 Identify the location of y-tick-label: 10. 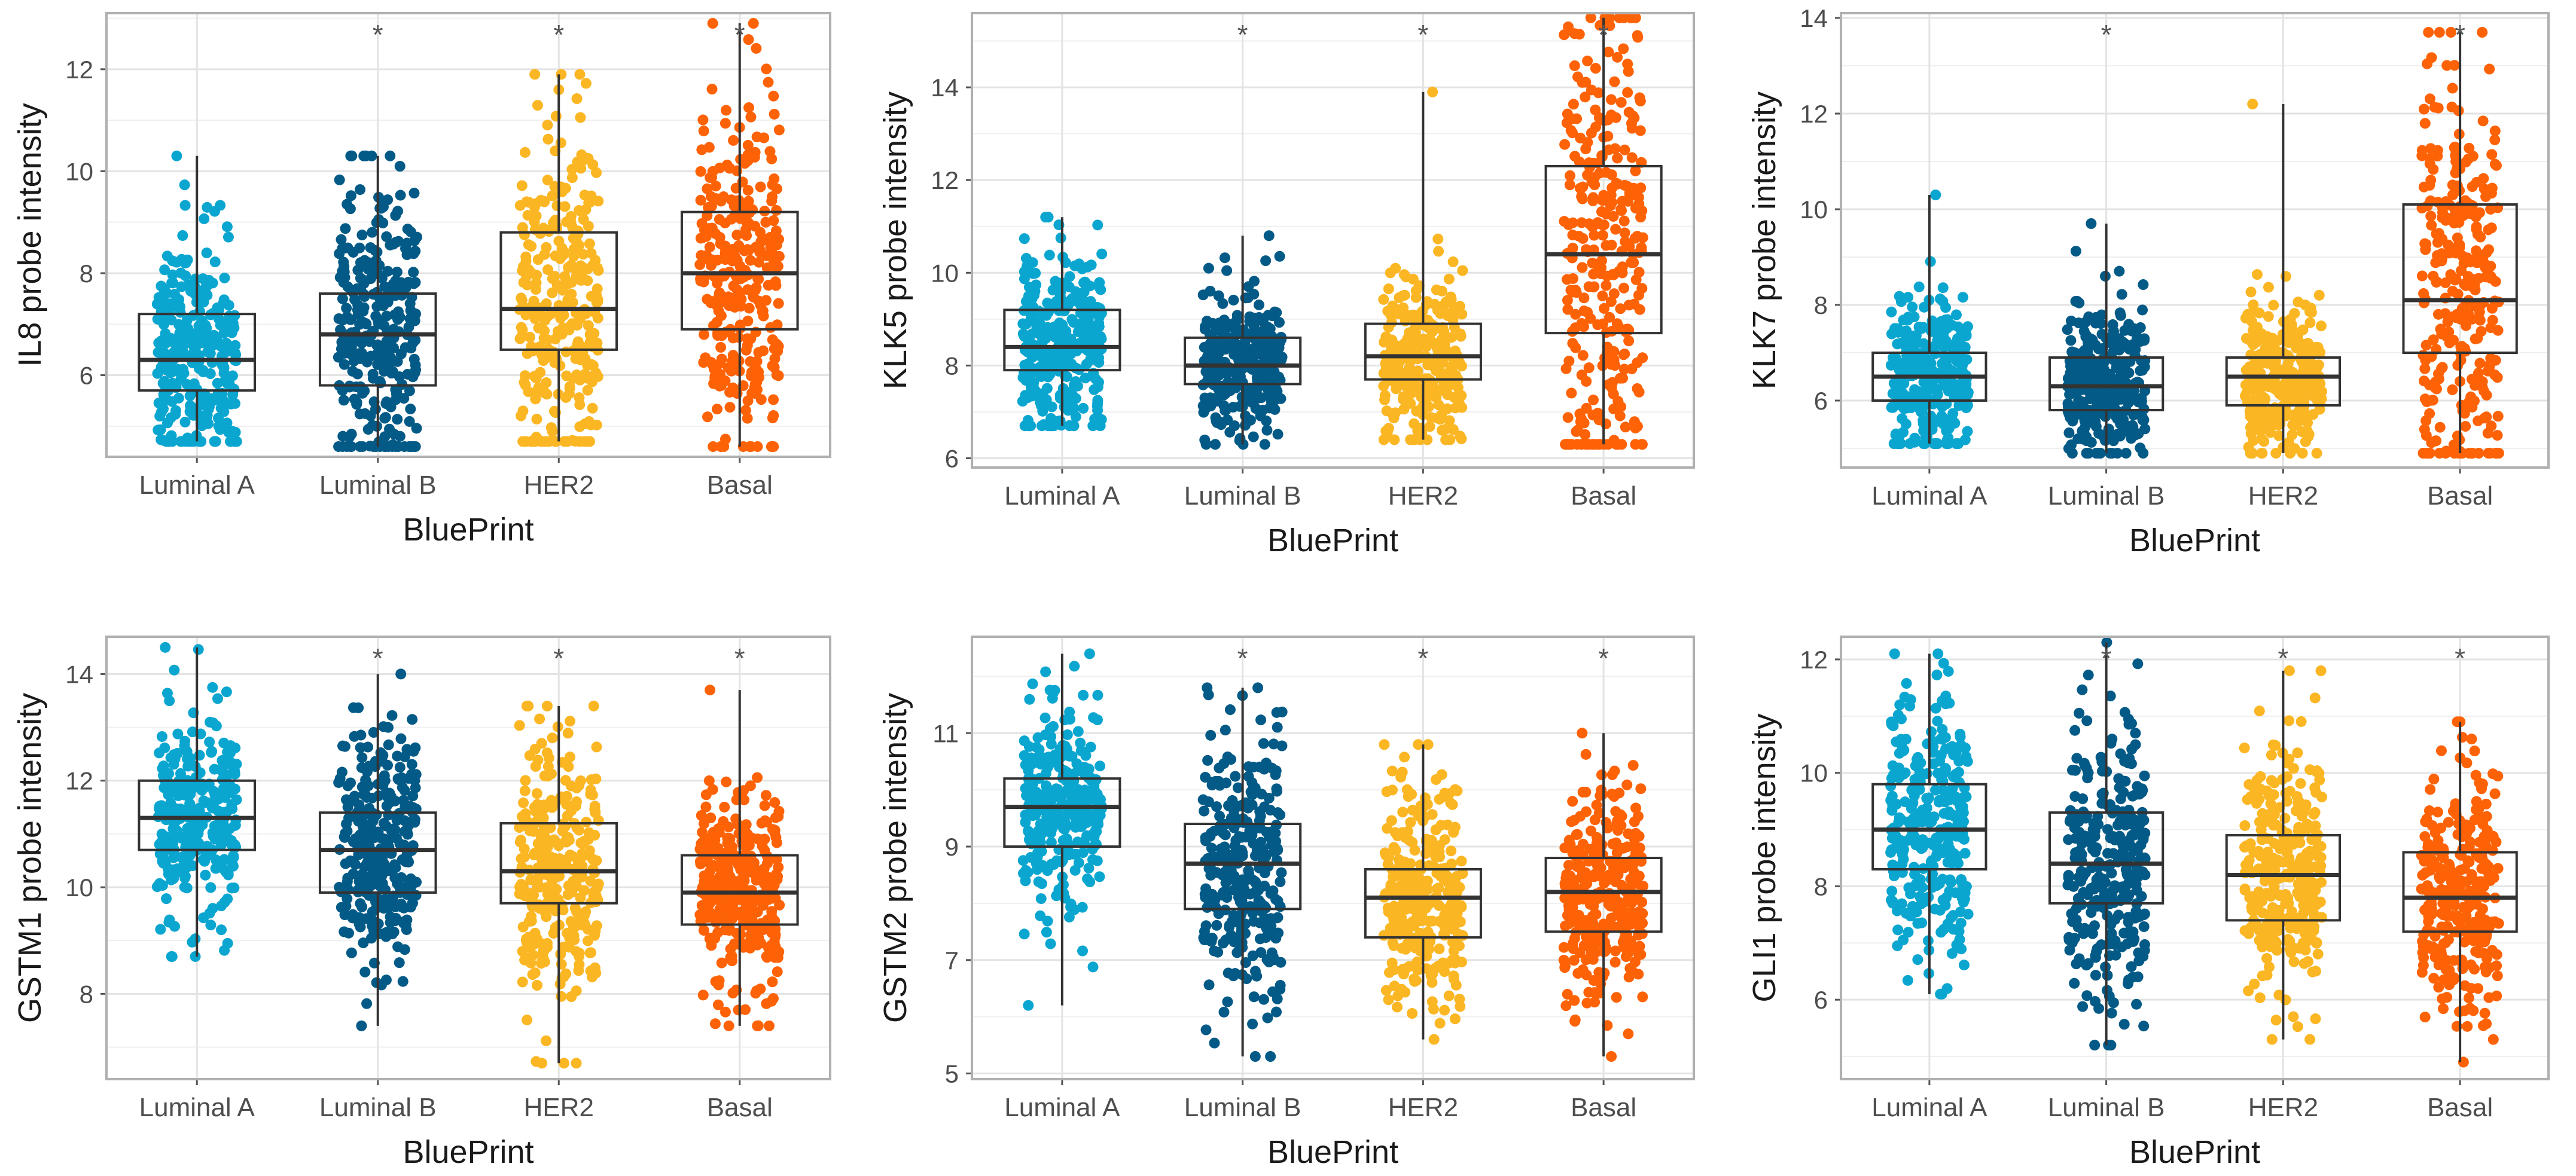
(79, 171).